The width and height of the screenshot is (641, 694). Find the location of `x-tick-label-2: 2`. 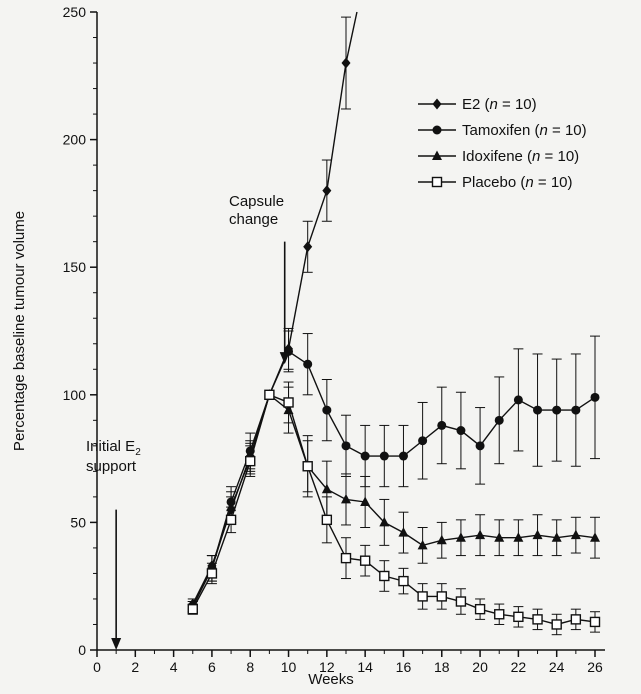

x-tick-label-2: 2 is located at coordinates (135, 667).